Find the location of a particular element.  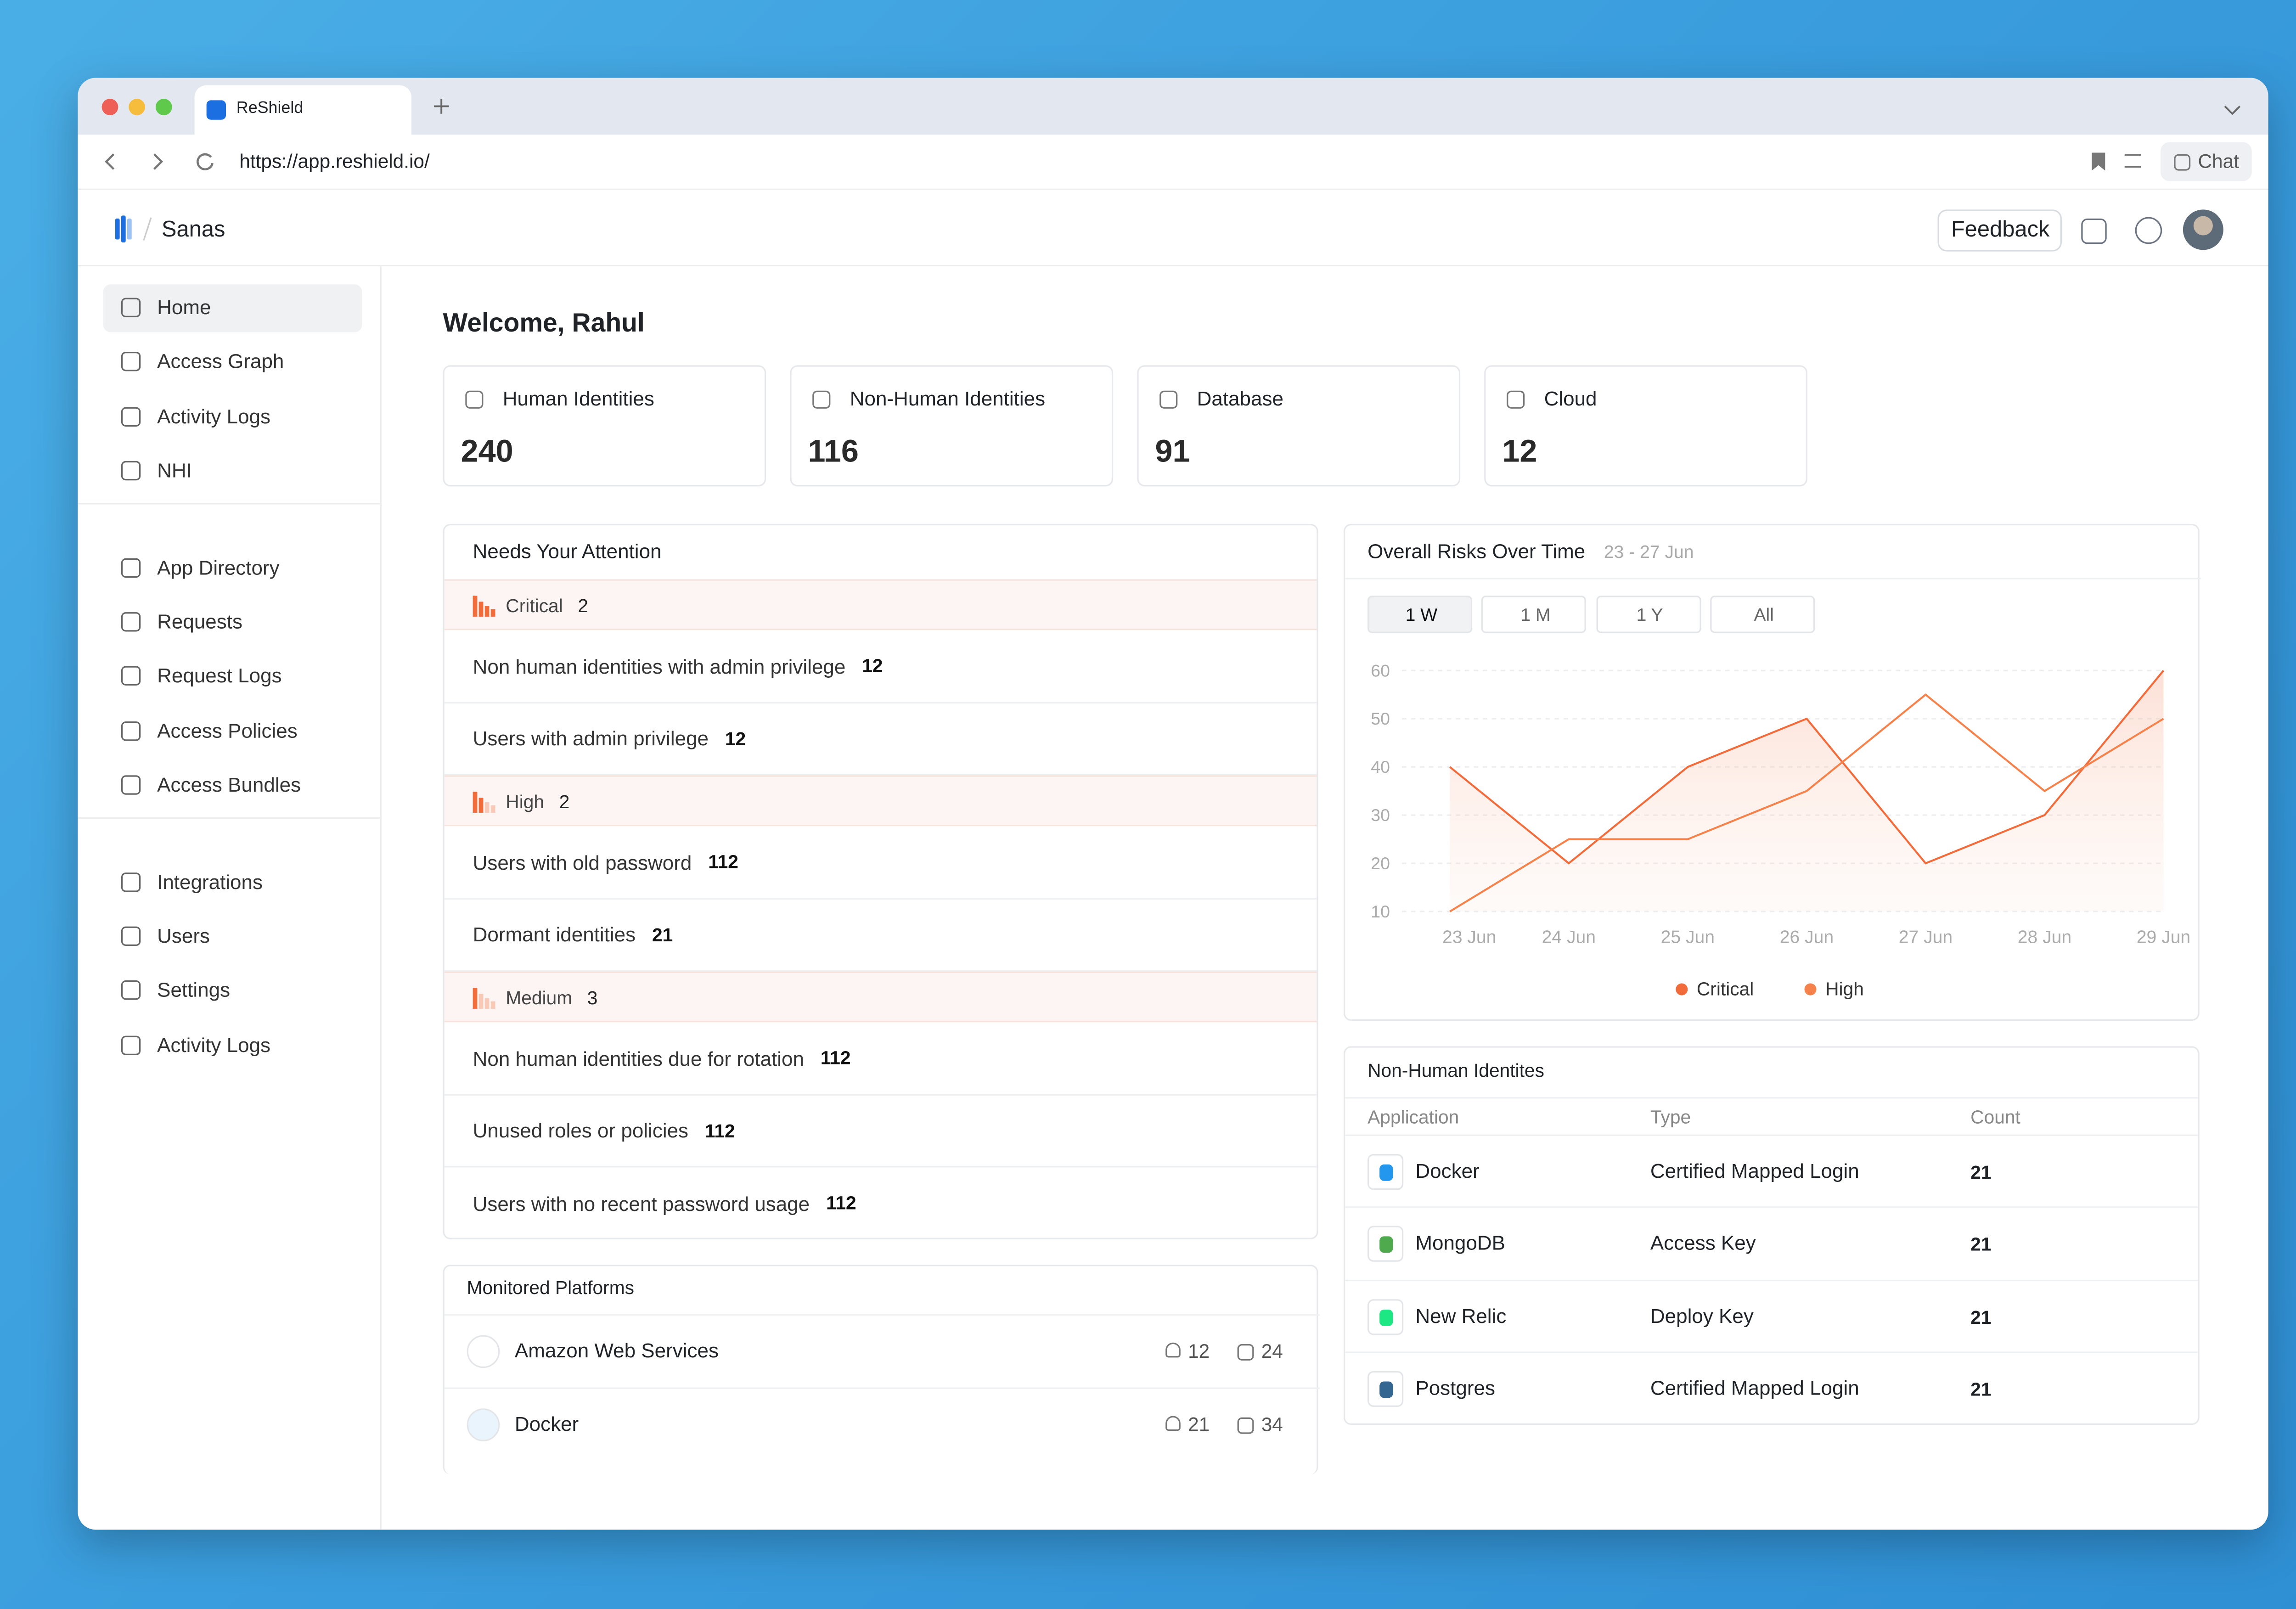

table-row: Postgres Certified Mapped Login 21 is located at coordinates (1772, 1388).